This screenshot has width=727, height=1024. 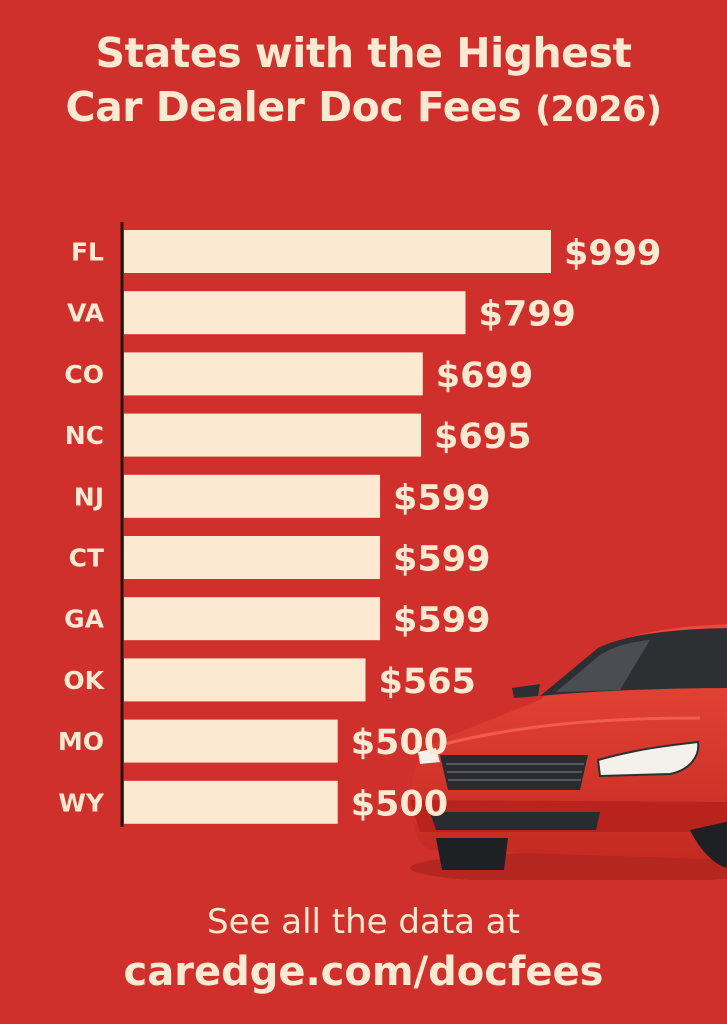 I want to click on category-label-nc: NC, so click(x=84, y=435).